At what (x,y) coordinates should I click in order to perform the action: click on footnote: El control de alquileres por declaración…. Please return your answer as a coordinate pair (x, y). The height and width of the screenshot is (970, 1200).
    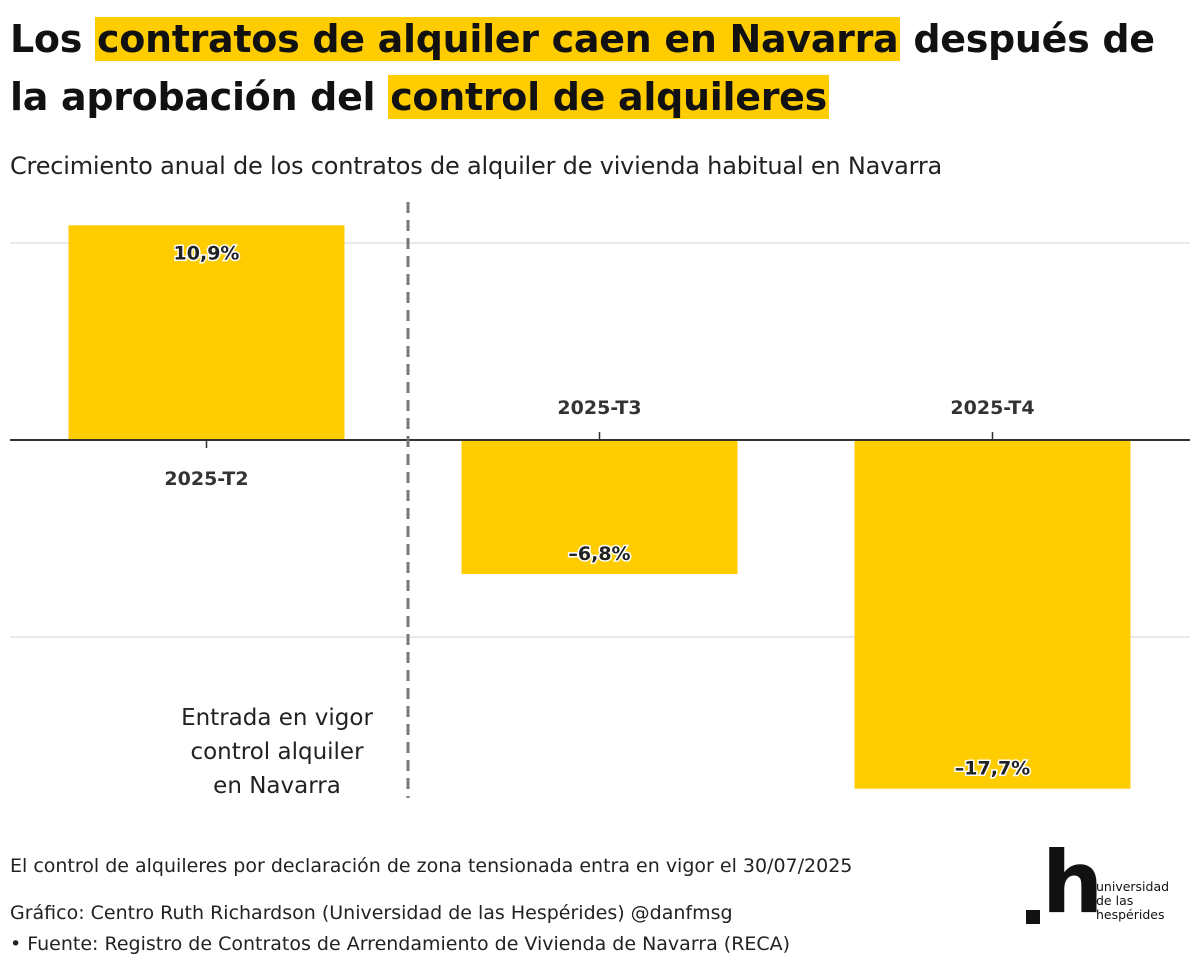
    Looking at the image, I should click on (431, 866).